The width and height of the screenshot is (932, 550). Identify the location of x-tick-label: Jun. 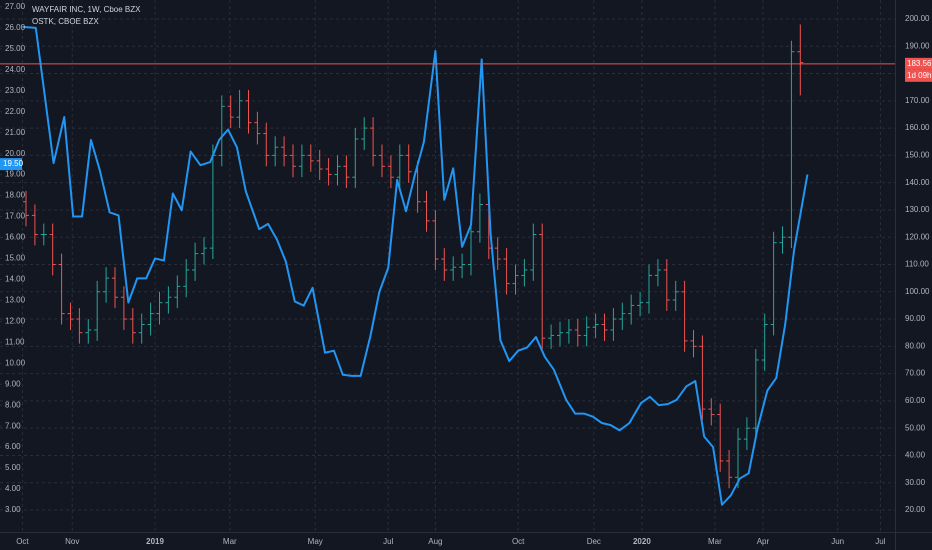
(837, 541).